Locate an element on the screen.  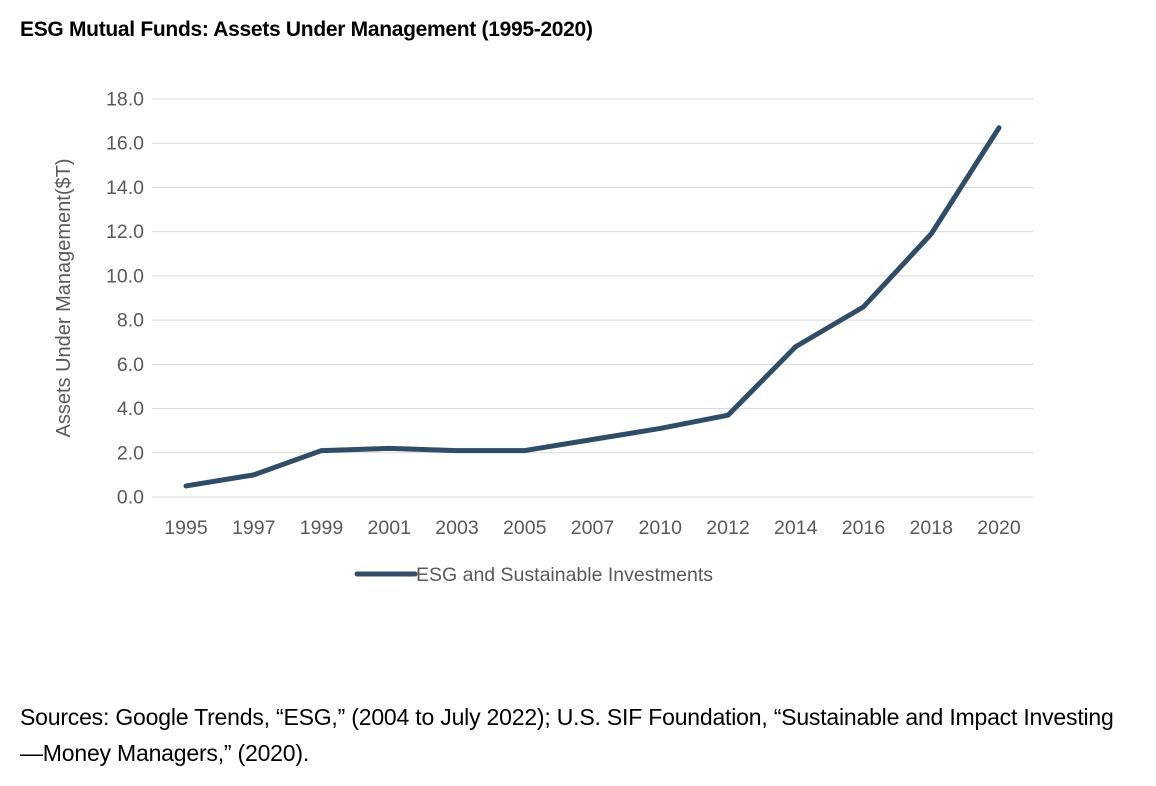
x-tick-label: 2016 is located at coordinates (863, 528).